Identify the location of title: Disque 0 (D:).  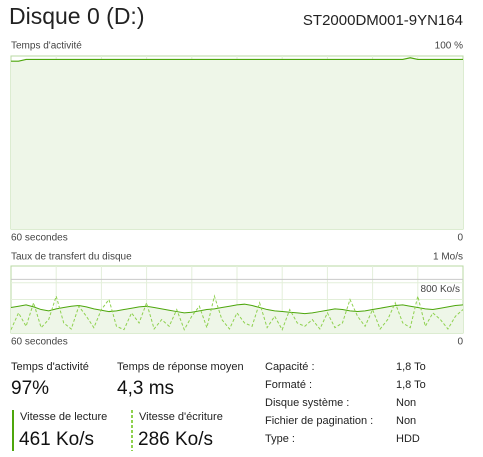
(76, 16).